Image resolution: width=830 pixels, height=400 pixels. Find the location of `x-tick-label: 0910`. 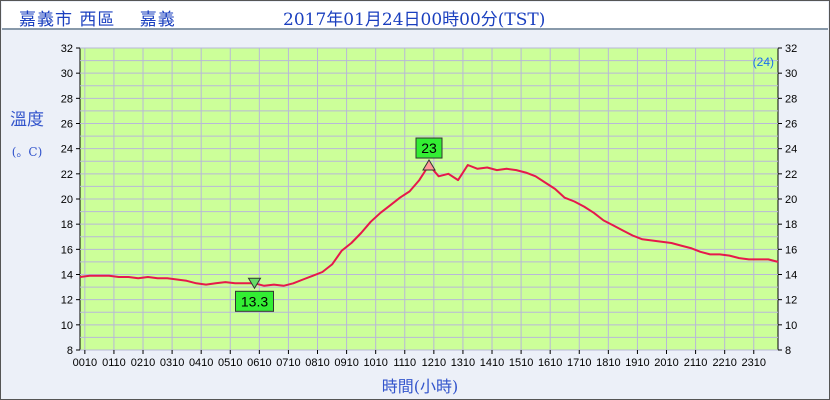

x-tick-label: 0910 is located at coordinates (346, 363).